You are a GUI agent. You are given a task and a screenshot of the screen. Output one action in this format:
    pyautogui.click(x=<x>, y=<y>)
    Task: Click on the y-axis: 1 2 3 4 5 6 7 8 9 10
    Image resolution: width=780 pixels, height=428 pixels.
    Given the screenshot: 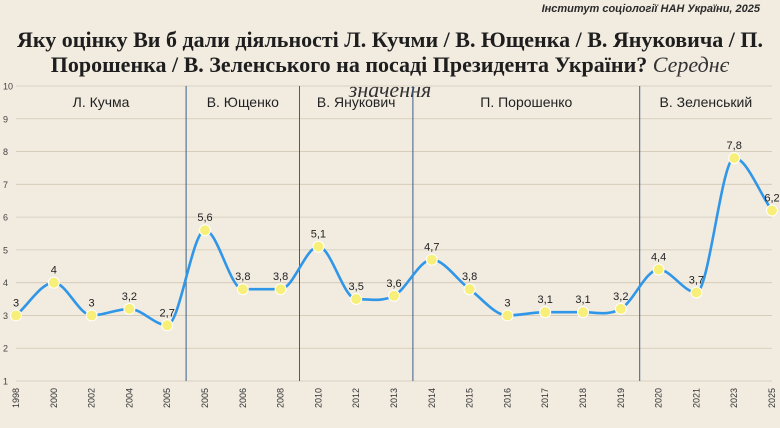 What is the action you would take?
    pyautogui.click(x=8, y=234)
    